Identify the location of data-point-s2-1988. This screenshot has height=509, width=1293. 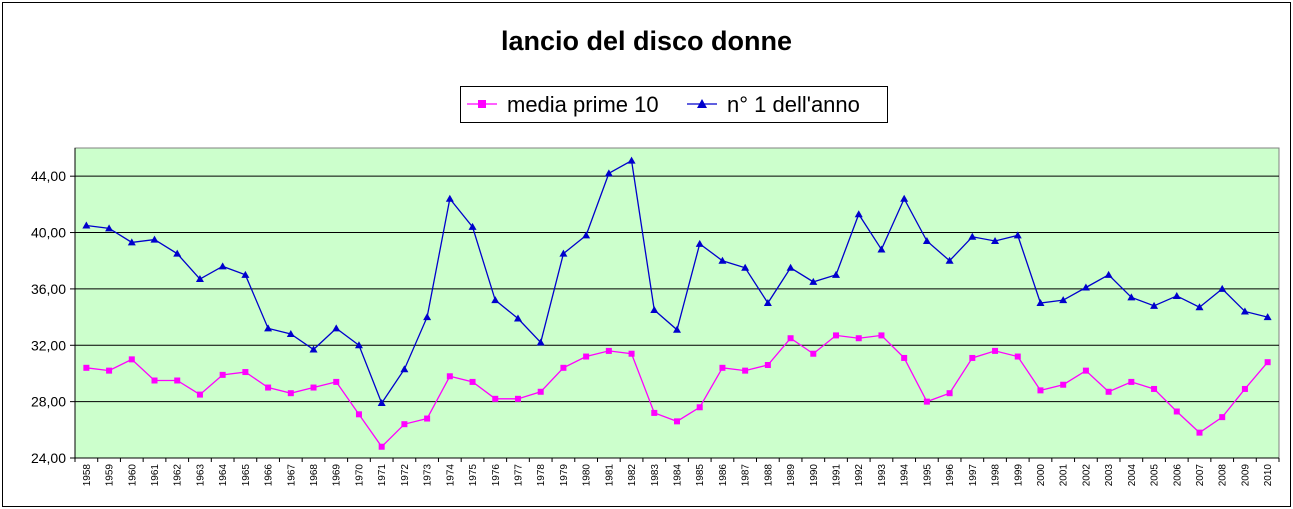
(767, 302).